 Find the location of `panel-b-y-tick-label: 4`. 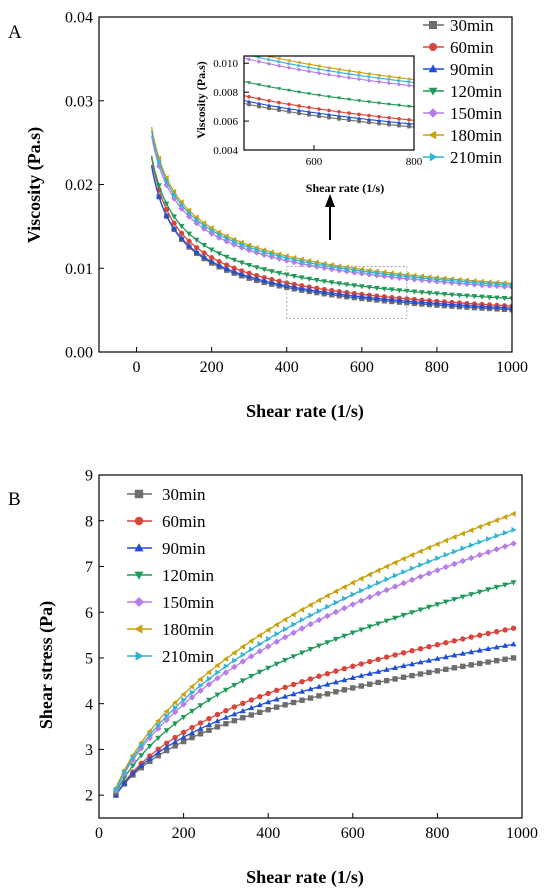

panel-b-y-tick-label: 4 is located at coordinates (89, 704).